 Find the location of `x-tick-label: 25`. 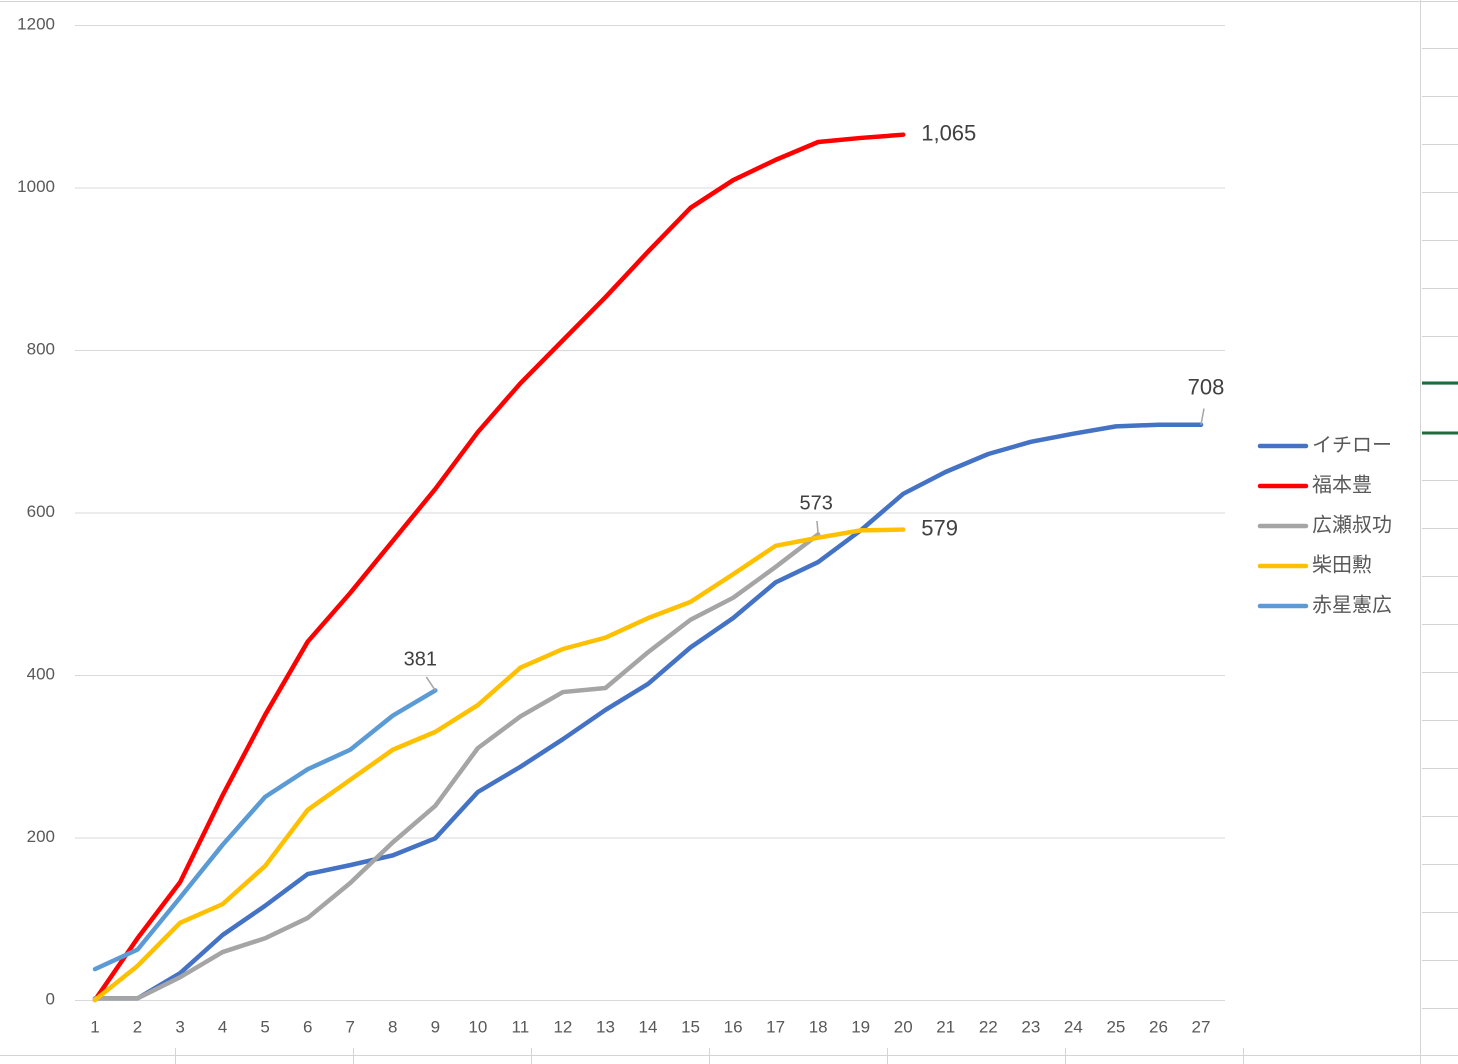

x-tick-label: 25 is located at coordinates (1115, 1026).